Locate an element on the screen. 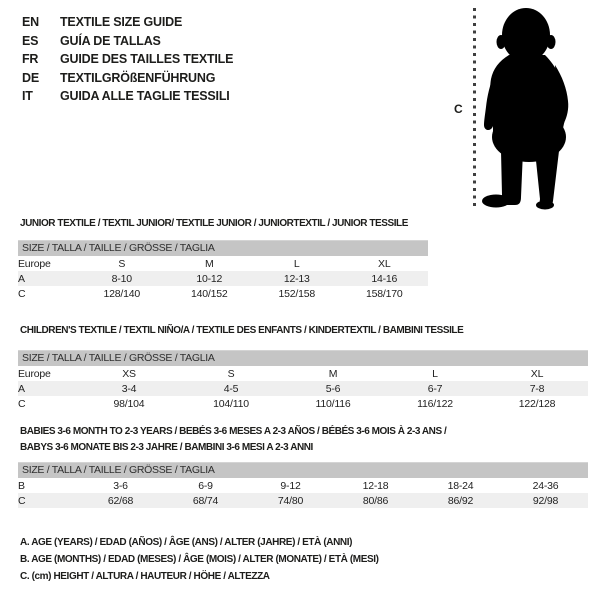 Image resolution: width=600 pixels, height=600 pixels. height-cell: 68/74 is located at coordinates (205, 500).